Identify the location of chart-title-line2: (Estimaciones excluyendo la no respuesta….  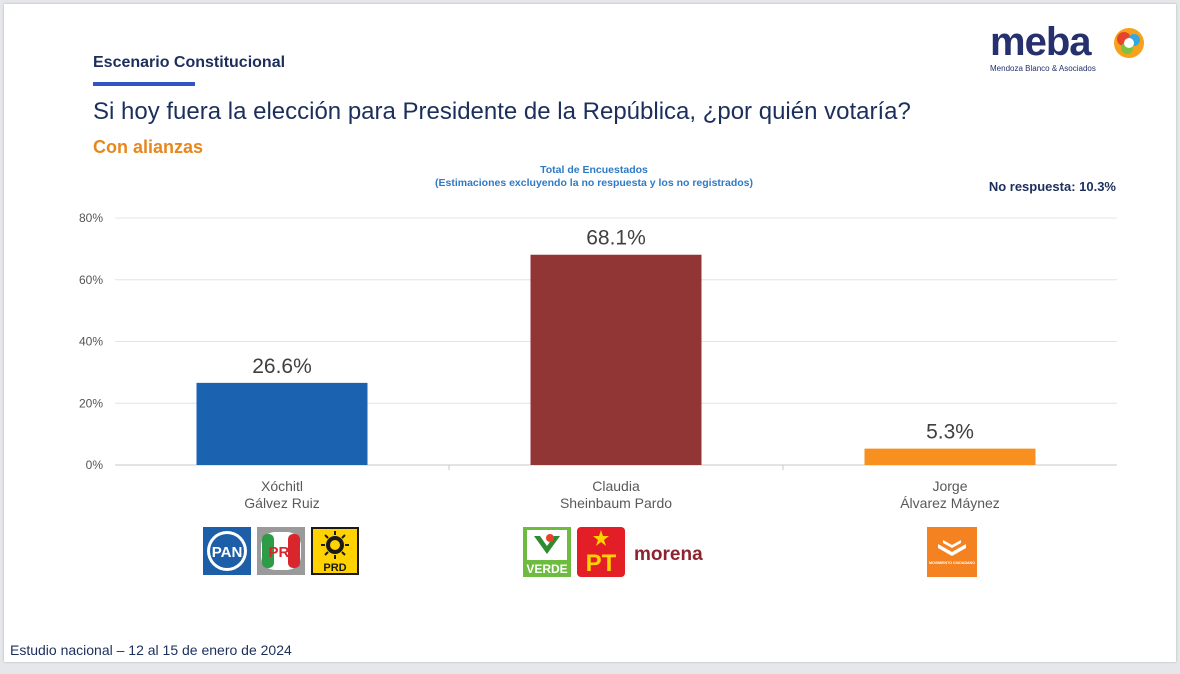
(593, 183).